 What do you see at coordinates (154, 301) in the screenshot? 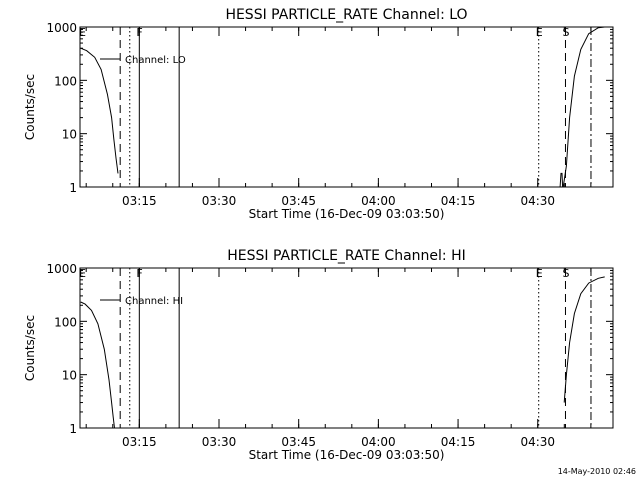
I see `legend-label: Channel: HI` at bounding box center [154, 301].